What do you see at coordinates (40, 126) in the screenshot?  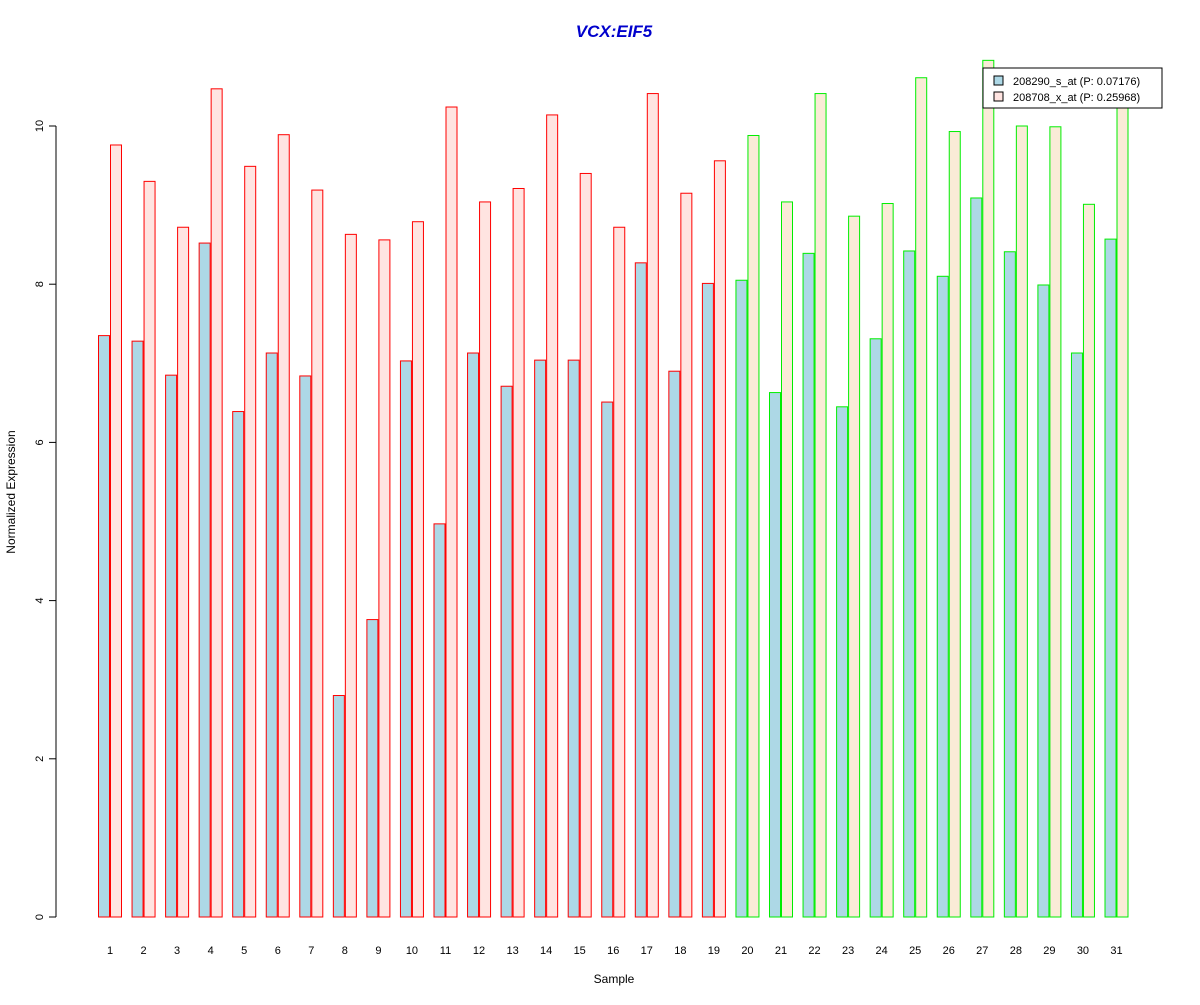 I see `y-tick-label-10: 10` at bounding box center [40, 126].